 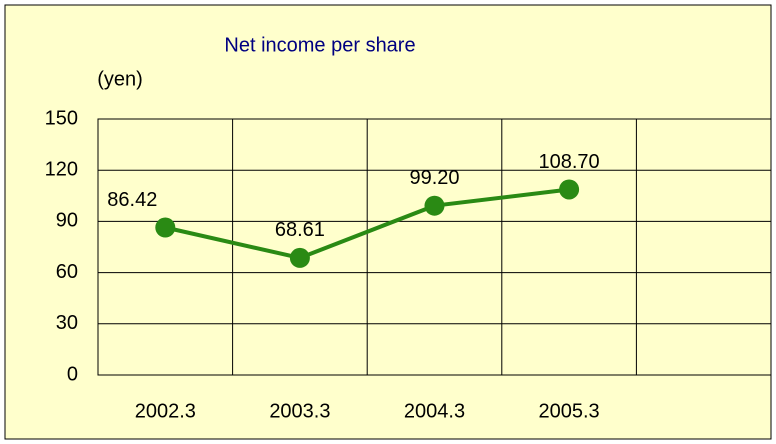 I want to click on y-tick-label: 150, so click(x=61, y=118).